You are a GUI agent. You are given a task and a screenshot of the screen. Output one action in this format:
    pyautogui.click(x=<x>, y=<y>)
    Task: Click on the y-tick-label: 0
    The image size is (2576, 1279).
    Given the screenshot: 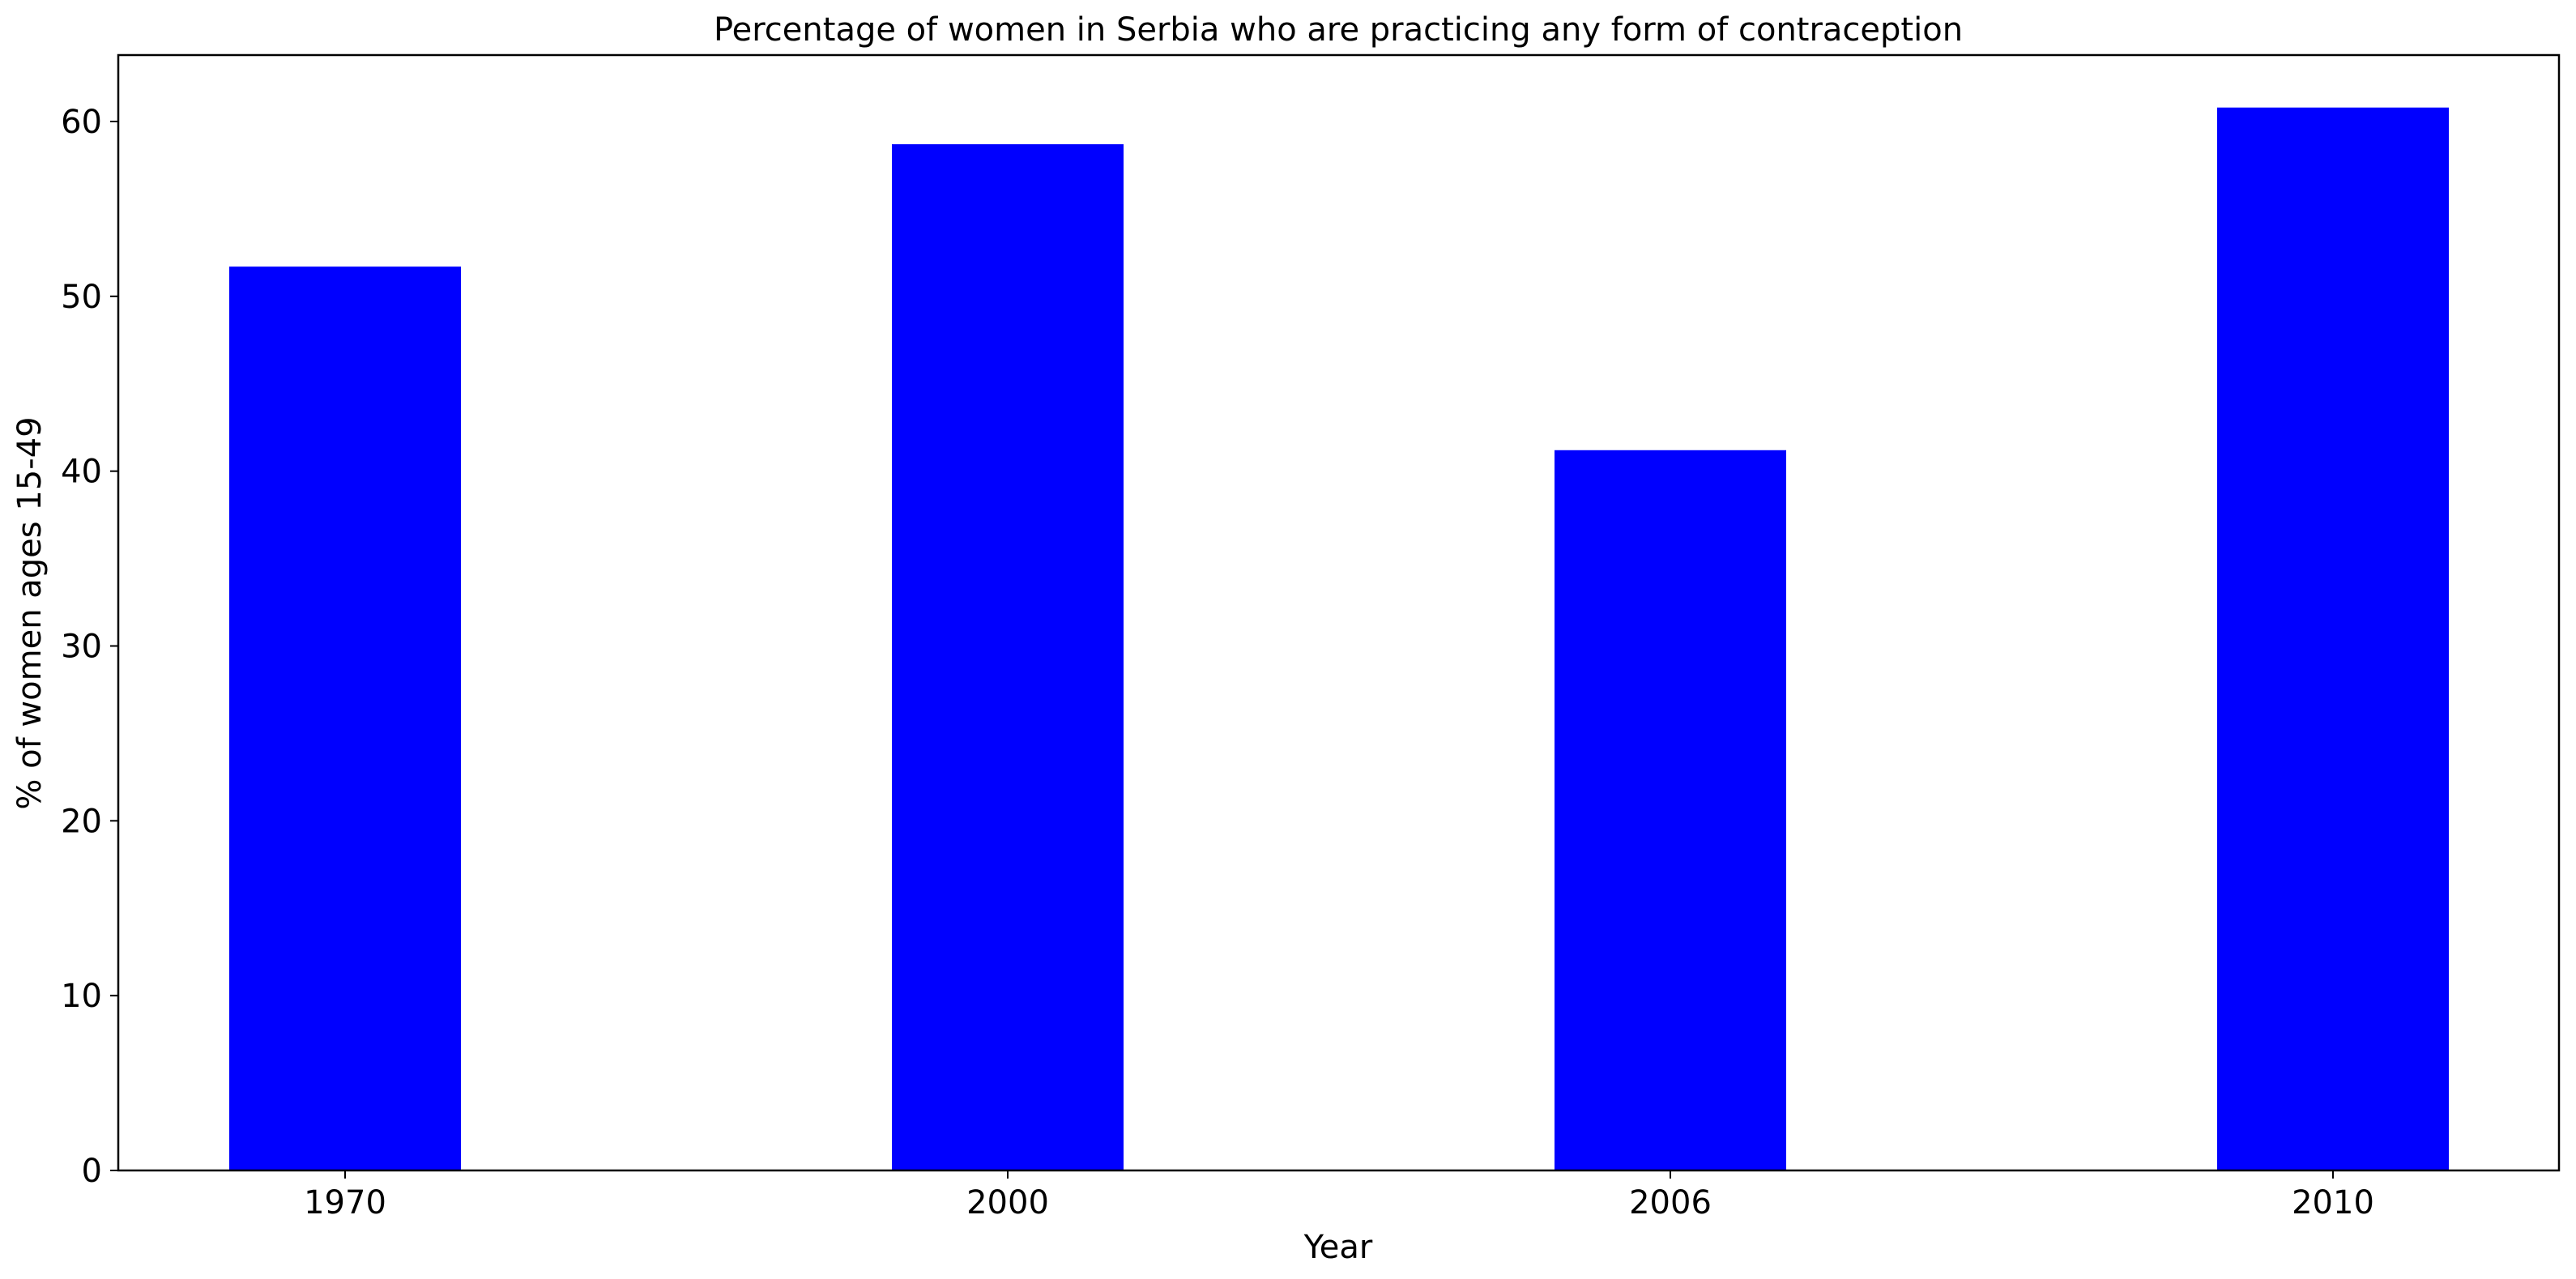 What is the action you would take?
    pyautogui.click(x=92, y=1171)
    